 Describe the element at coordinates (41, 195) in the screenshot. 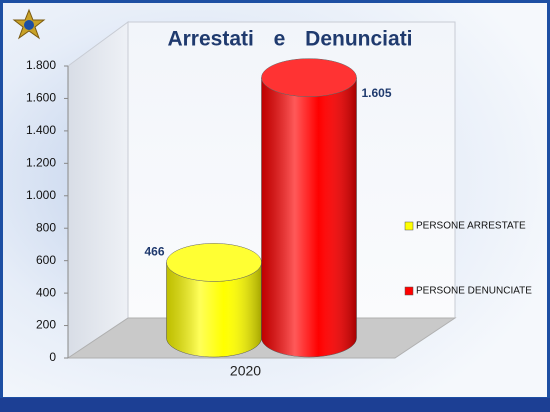

I see `y-tick-label: 1.000` at that location.